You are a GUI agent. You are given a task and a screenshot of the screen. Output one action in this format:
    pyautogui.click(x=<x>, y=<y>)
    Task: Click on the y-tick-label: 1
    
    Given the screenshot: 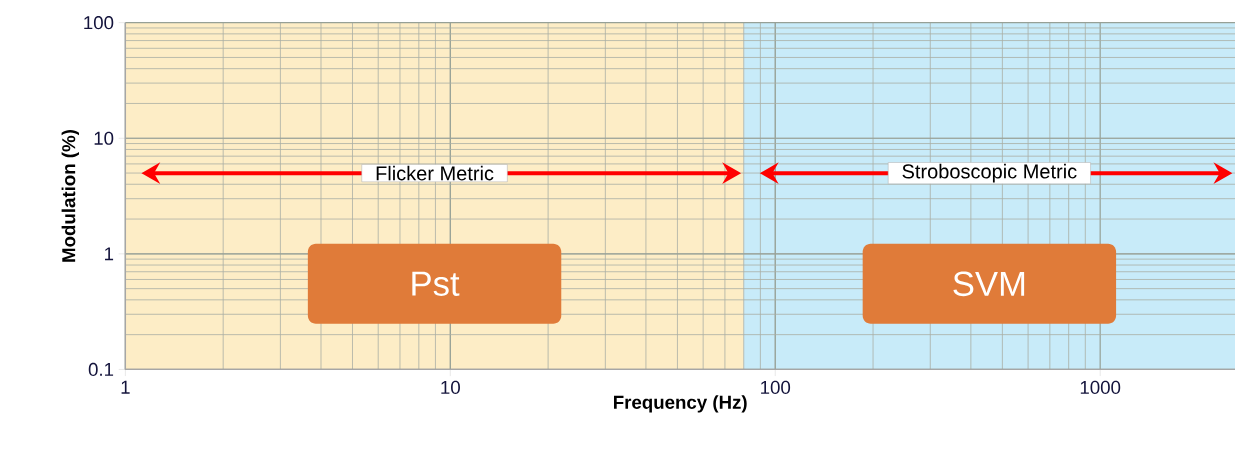 What is the action you would take?
    pyautogui.click(x=109, y=254)
    